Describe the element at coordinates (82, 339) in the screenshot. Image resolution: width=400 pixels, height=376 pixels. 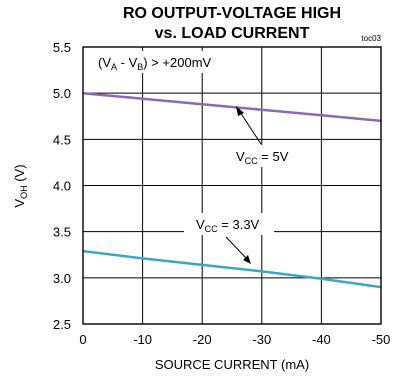
I see `x-tick-label: 0` at that location.